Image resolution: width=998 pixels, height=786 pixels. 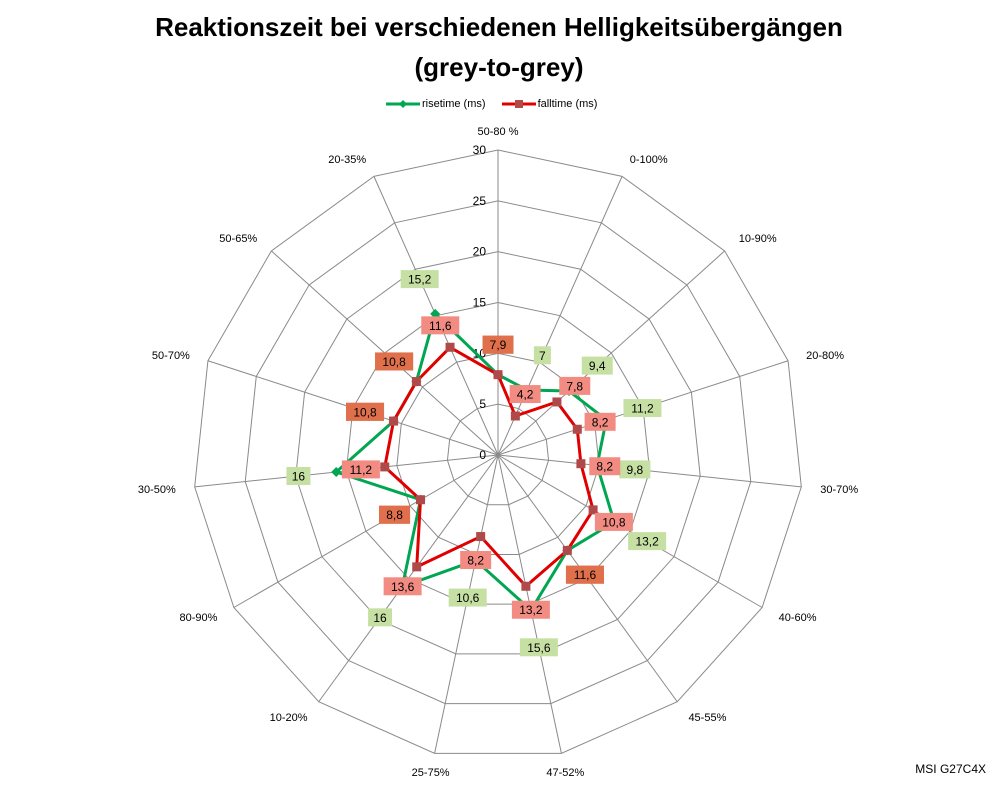 I want to click on risetime-data-label: 9,8, so click(x=635, y=470).